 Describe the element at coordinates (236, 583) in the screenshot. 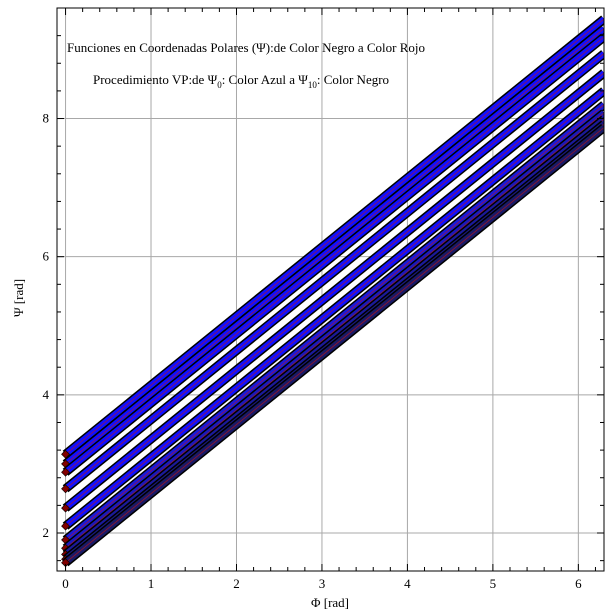

I see `x-tick-label: 2` at that location.